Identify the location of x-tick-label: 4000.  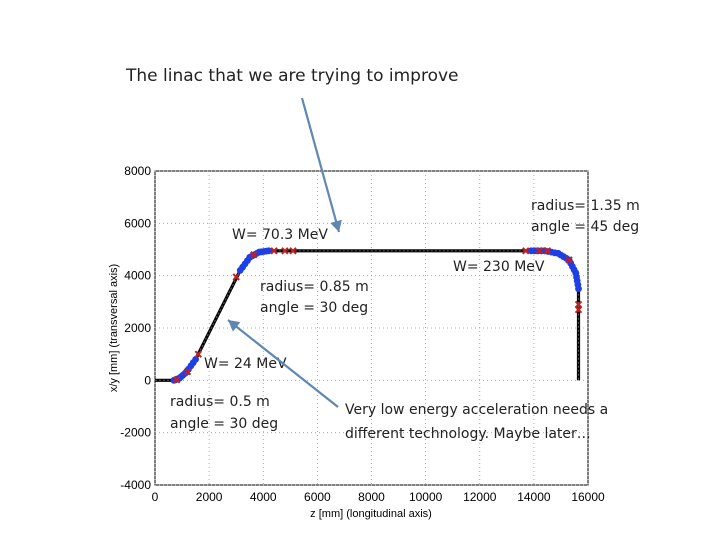
(263, 497).